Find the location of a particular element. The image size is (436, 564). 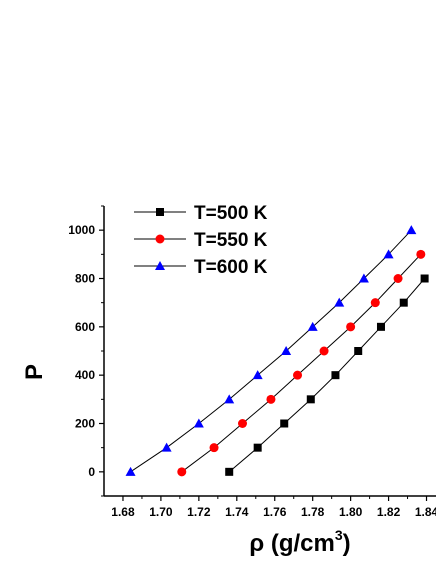

legend-item: T=600 K is located at coordinates (201, 267).